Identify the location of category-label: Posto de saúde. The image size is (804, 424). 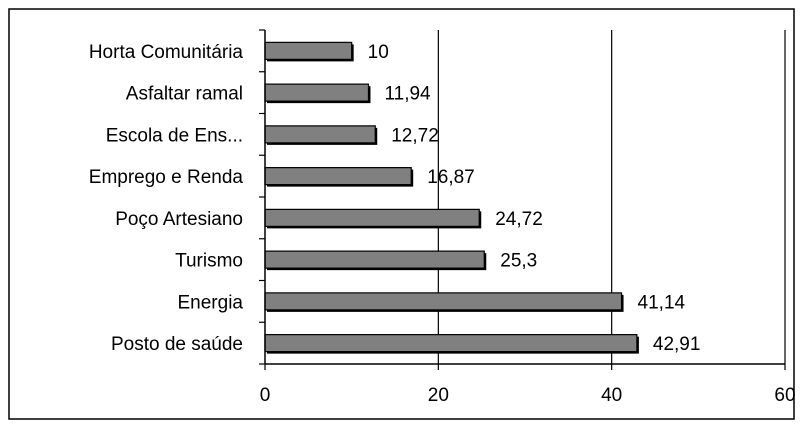
(177, 344).